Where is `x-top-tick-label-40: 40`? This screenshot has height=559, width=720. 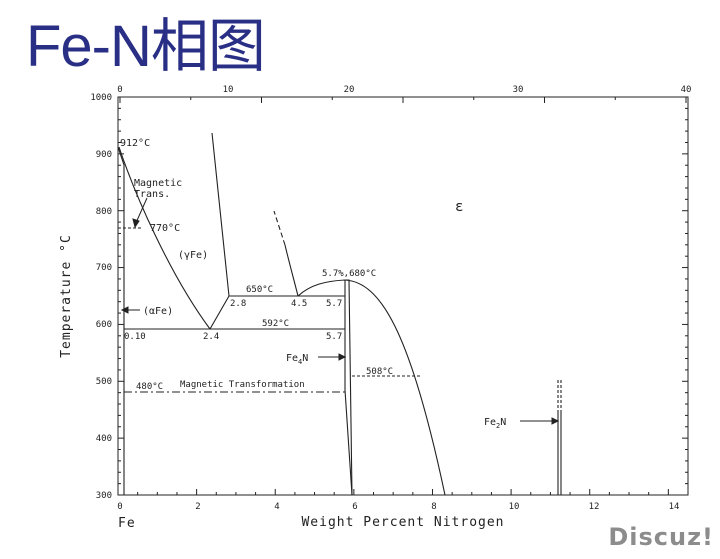
x-top-tick-label-40: 40 is located at coordinates (686, 90).